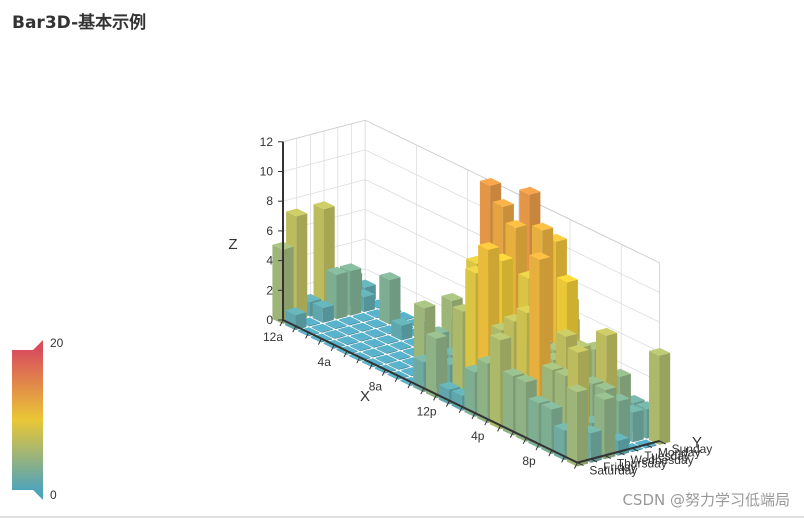  I want to click on bar-5a-Friday, so click(361, 347).